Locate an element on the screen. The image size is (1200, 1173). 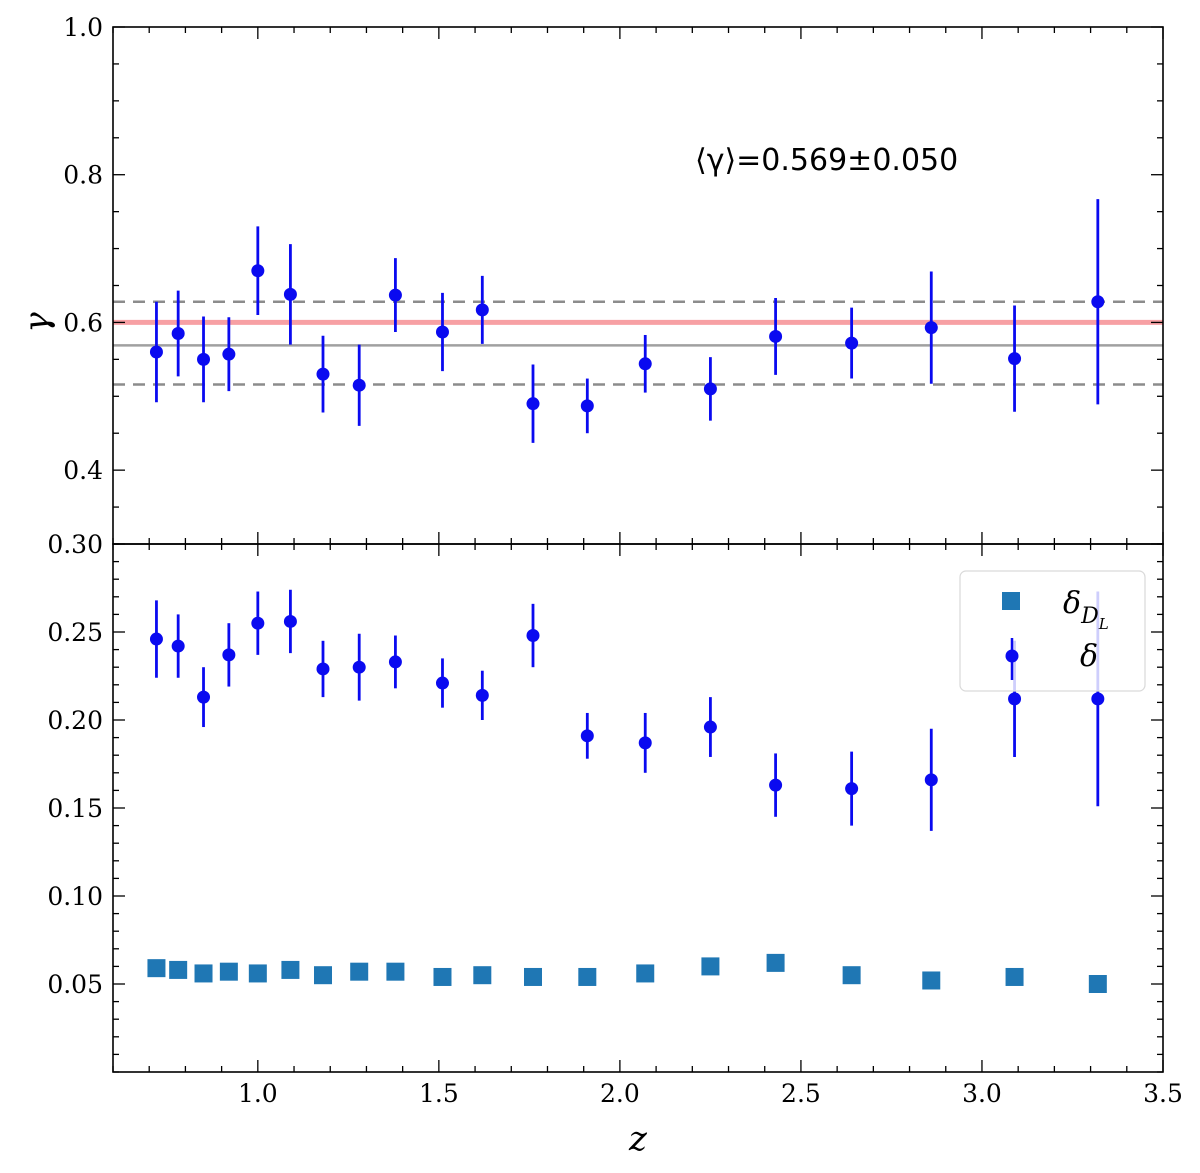
x-tick-label: 2.5 is located at coordinates (801, 1093).